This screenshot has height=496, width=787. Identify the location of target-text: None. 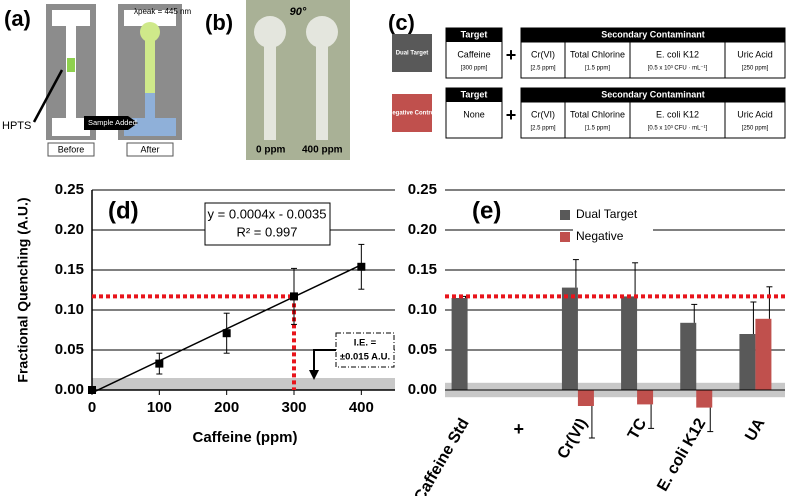
(474, 114).